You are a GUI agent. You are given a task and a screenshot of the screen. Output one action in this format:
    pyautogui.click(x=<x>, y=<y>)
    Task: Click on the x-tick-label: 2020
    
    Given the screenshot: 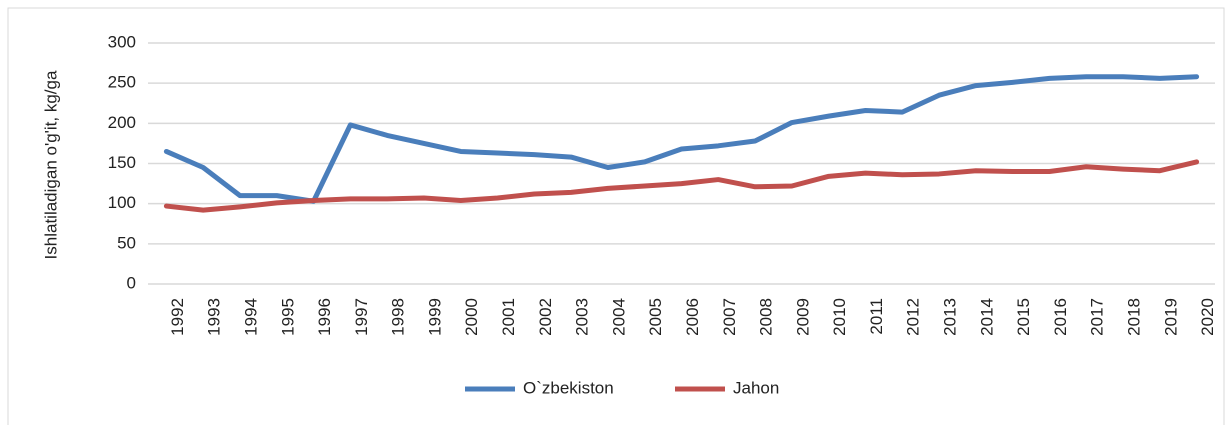 What is the action you would take?
    pyautogui.click(x=1207, y=317)
    